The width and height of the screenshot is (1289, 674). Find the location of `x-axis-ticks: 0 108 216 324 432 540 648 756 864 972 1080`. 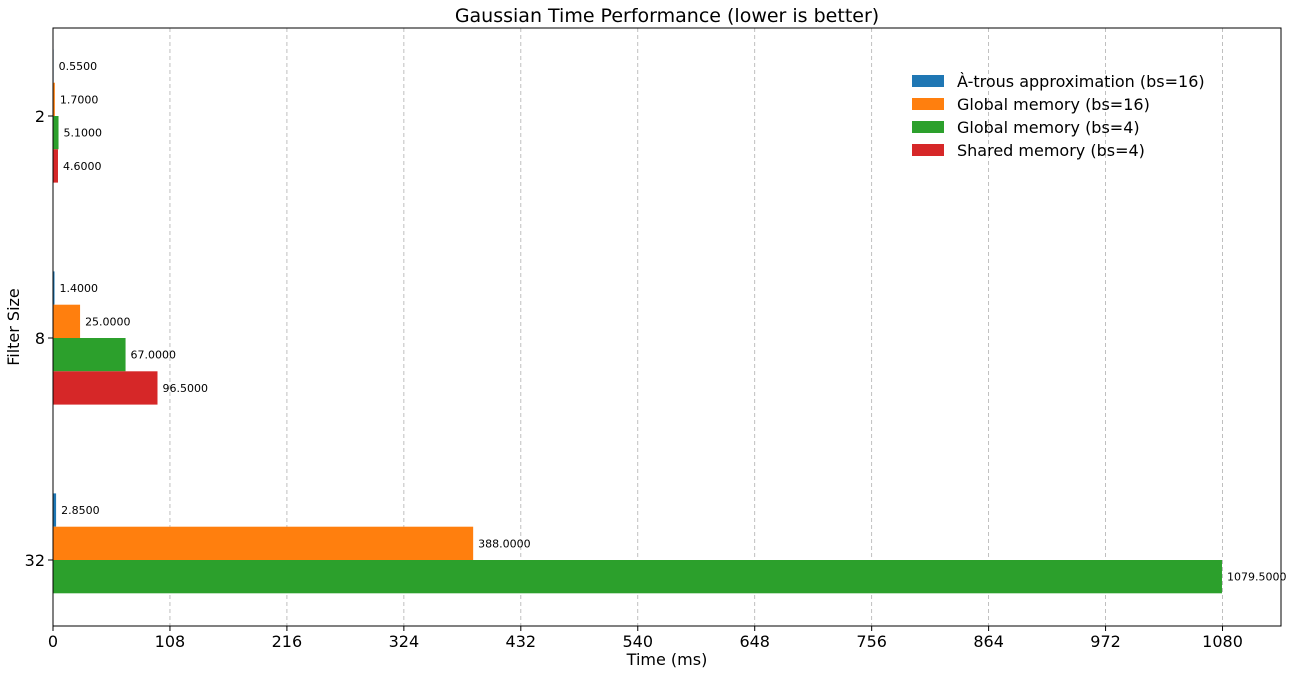

x-axis-ticks: 0 108 216 324 432 540 648 756 864 972 1080 is located at coordinates (645, 638).